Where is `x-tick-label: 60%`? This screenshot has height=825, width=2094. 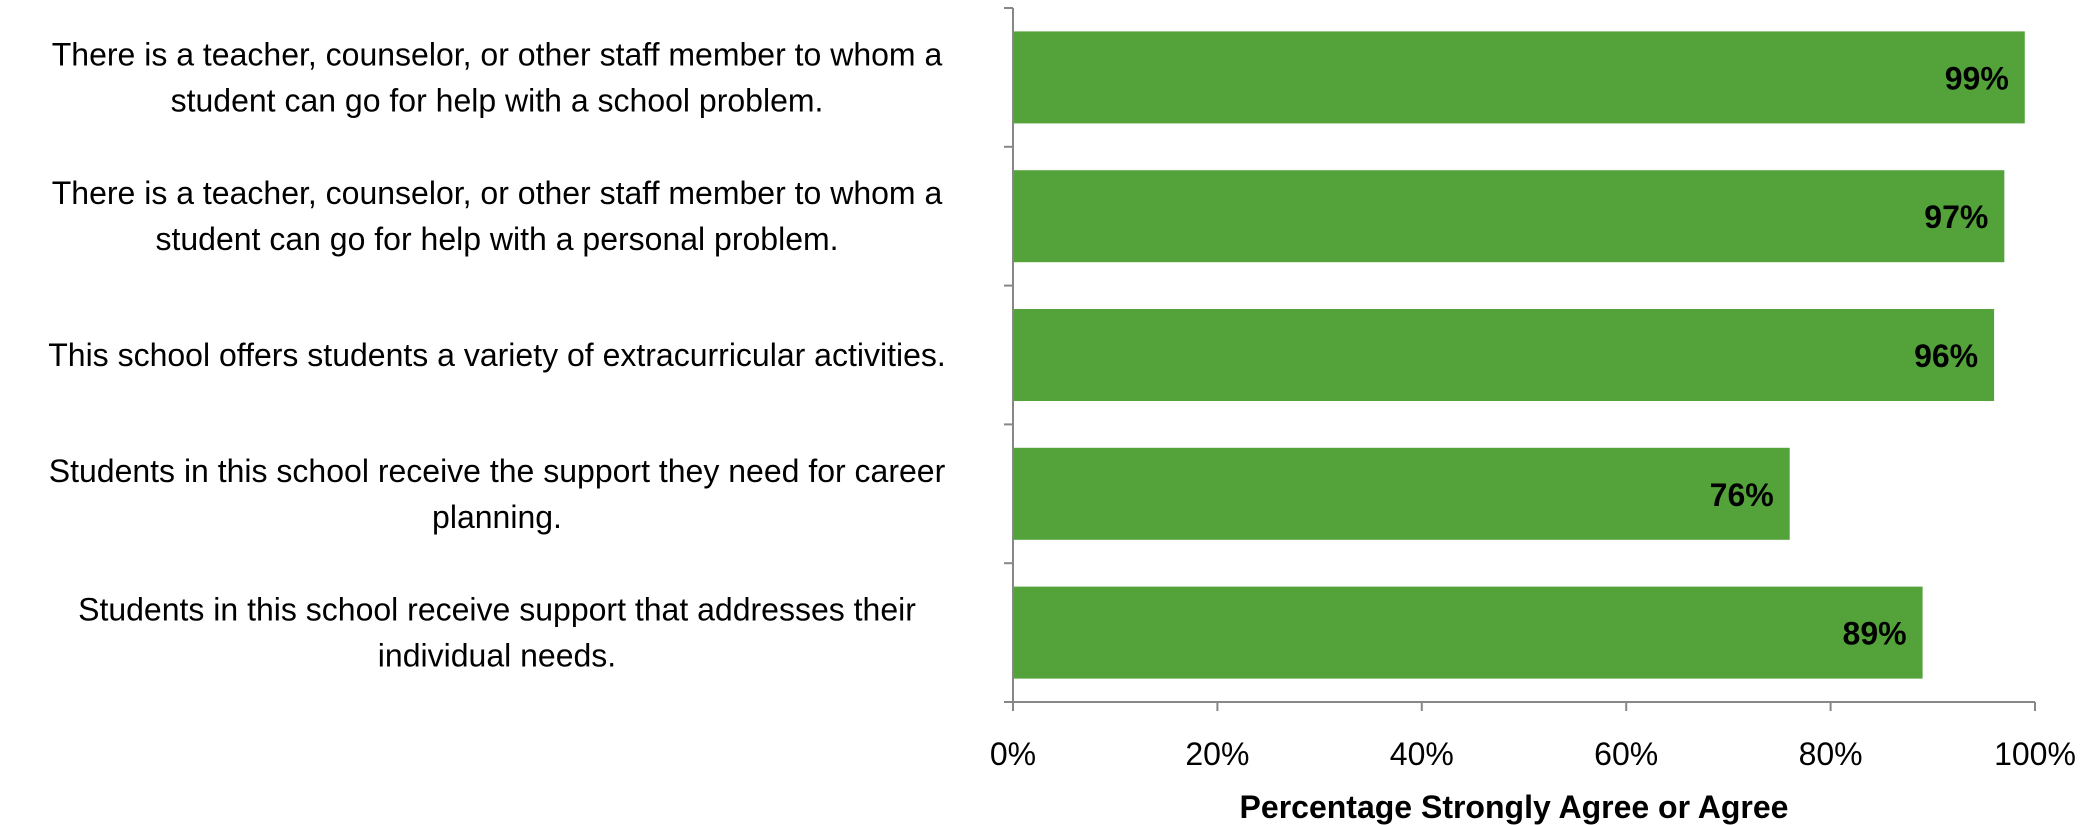 x-tick-label: 60% is located at coordinates (1626, 754).